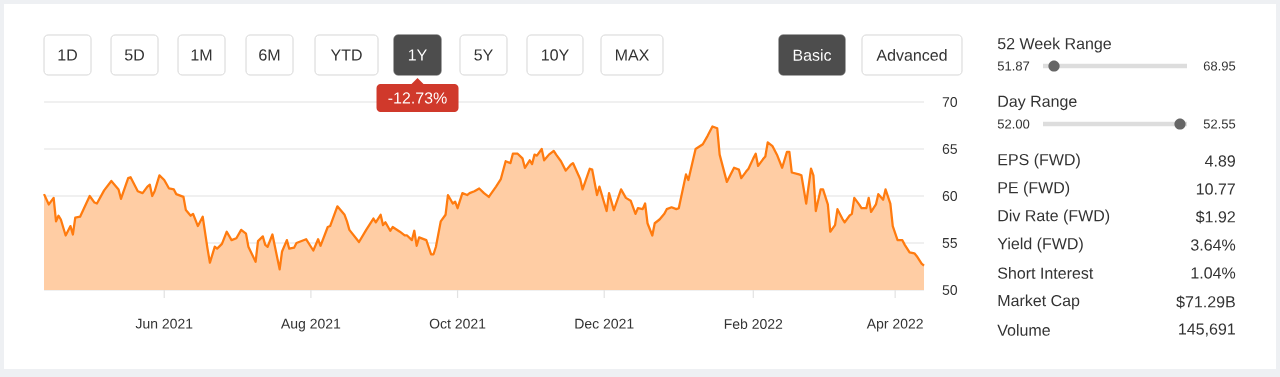 Image resolution: width=1280 pixels, height=377 pixels. Describe the element at coordinates (1215, 217) in the screenshot. I see `text: $1.92` at that location.